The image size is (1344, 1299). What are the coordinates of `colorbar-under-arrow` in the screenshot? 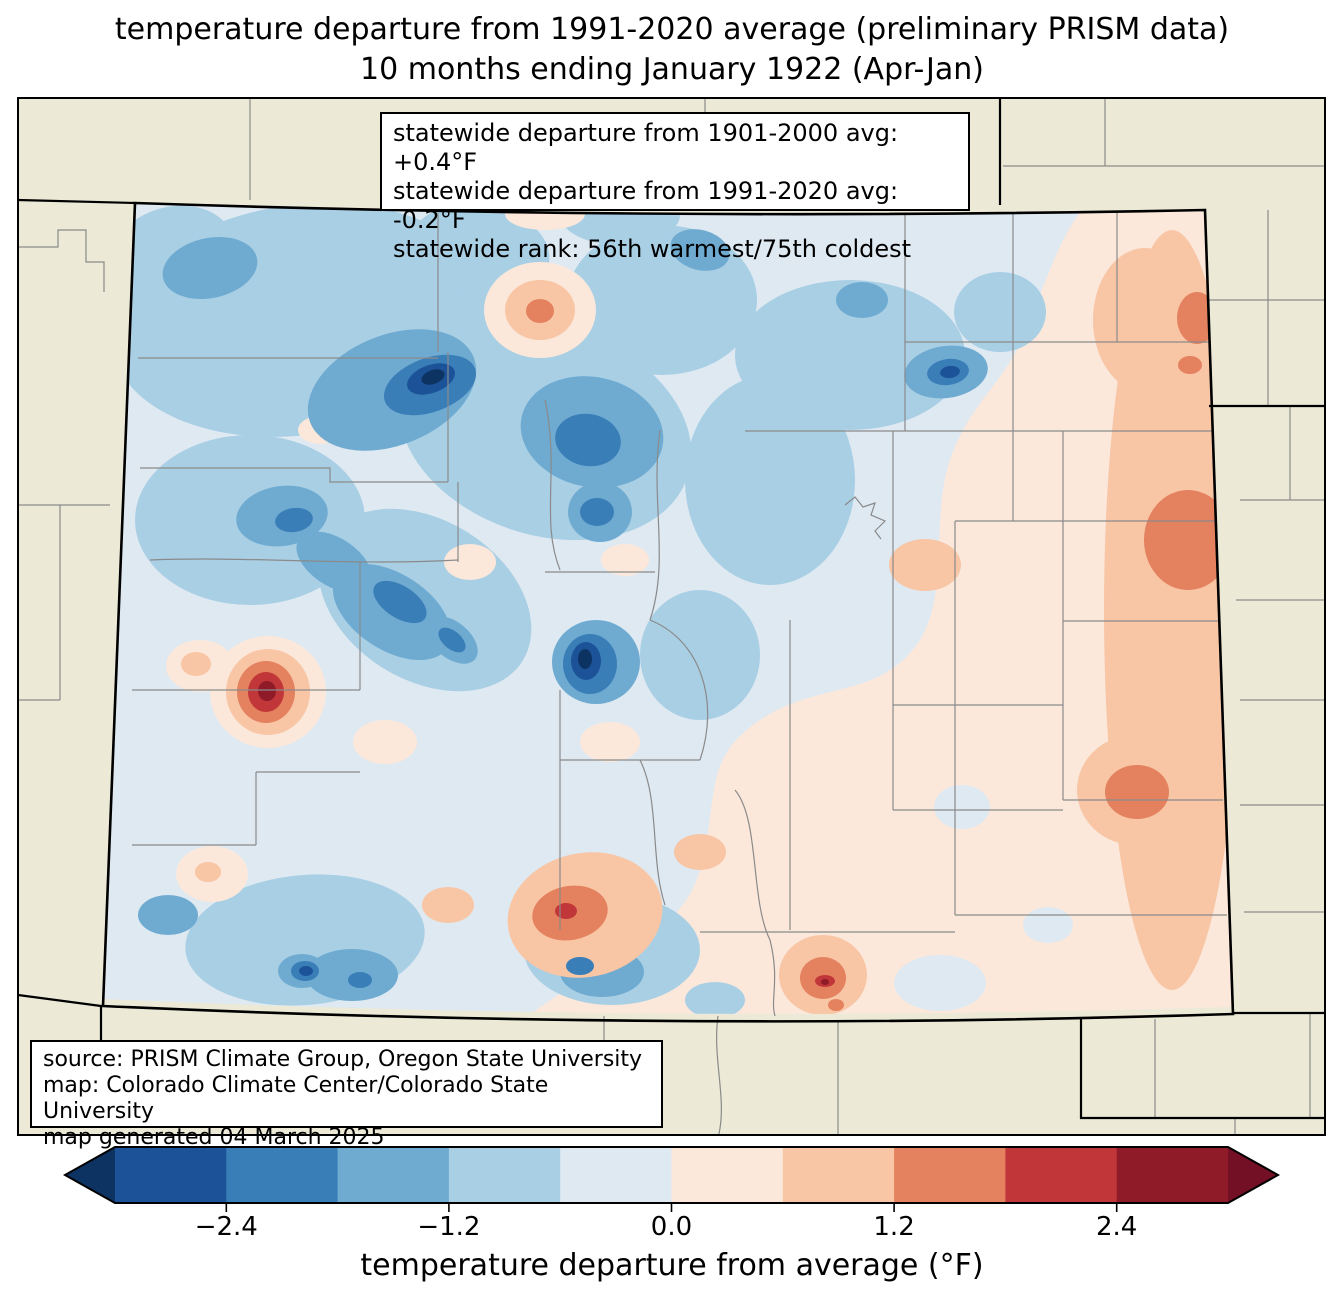 It's located at (90, 1175).